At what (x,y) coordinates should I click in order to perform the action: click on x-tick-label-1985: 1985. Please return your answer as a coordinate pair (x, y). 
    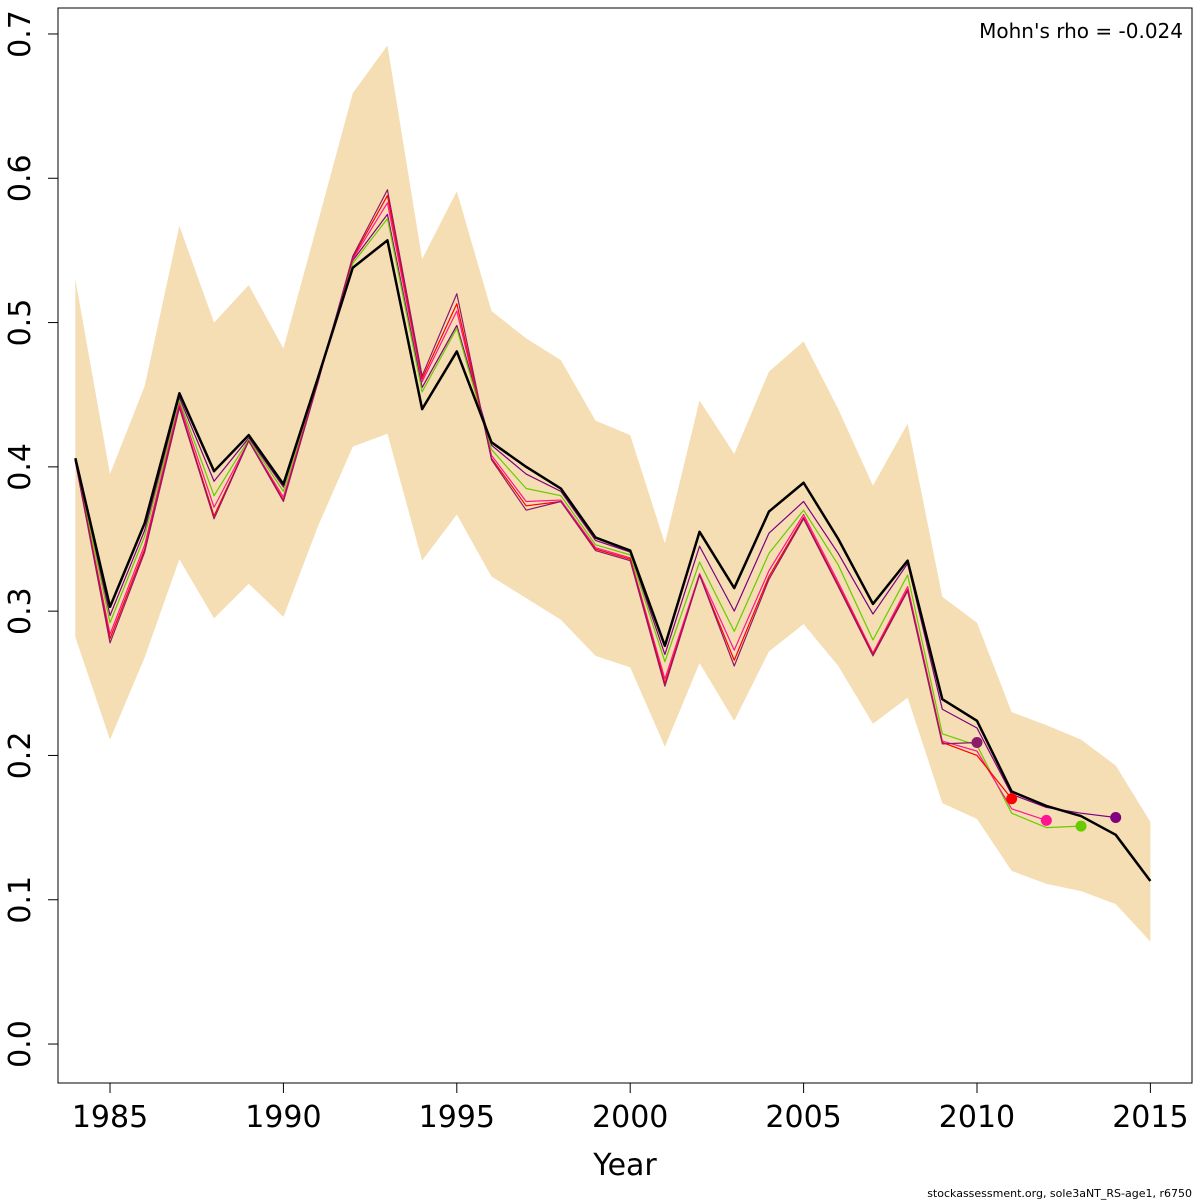
    Looking at the image, I should click on (110, 1117).